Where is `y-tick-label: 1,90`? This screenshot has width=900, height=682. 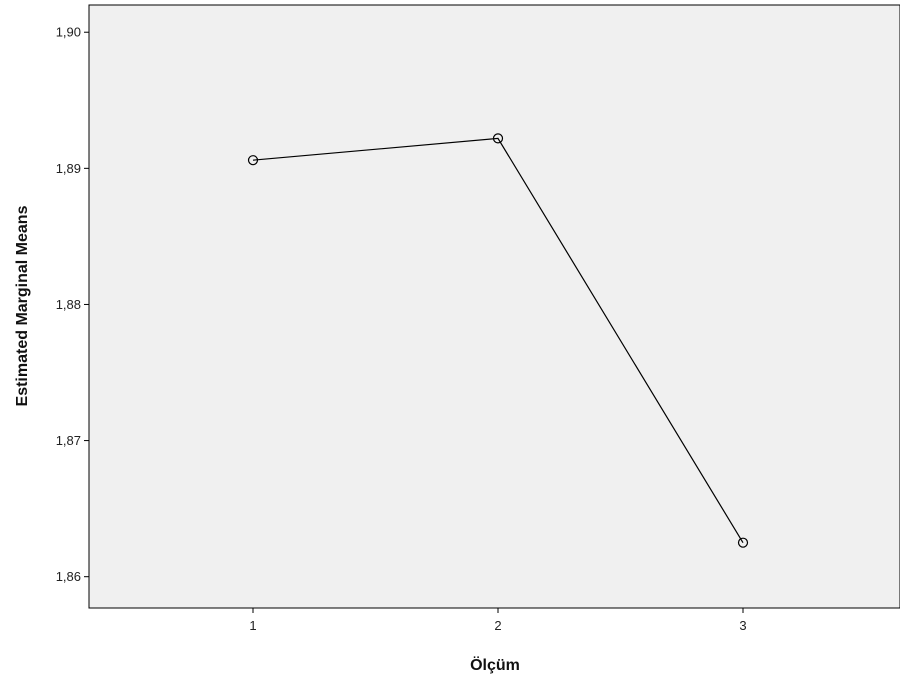
y-tick-label: 1,90 is located at coordinates (68, 32).